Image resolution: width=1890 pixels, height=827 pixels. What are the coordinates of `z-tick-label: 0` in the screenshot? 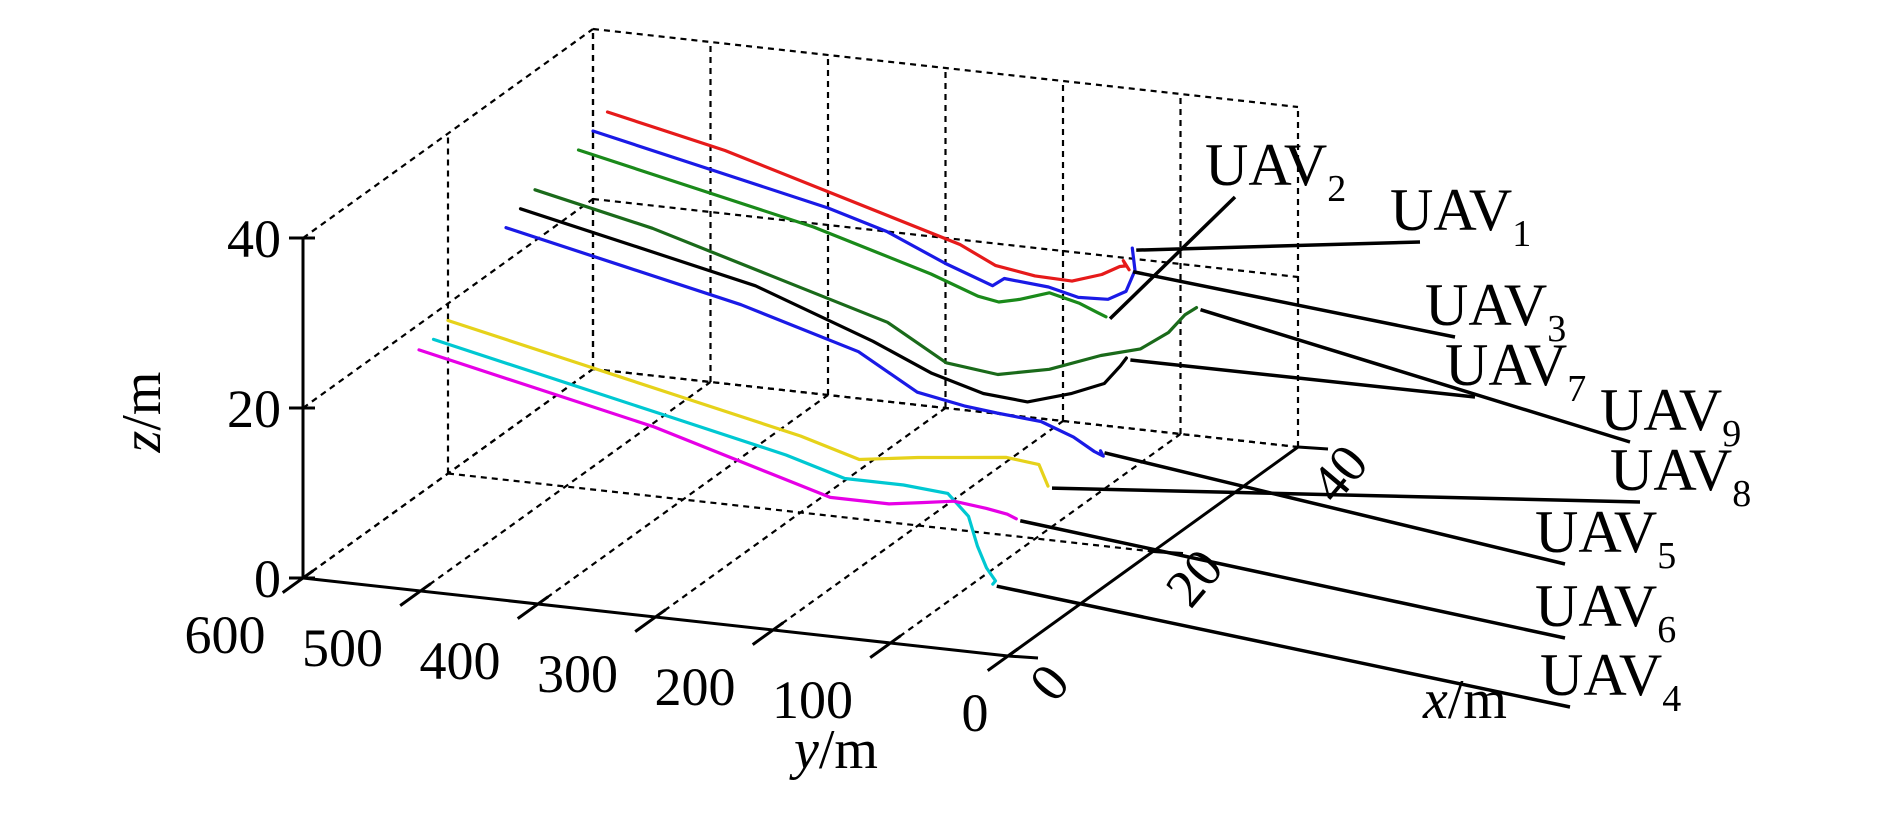 It's located at (267, 579).